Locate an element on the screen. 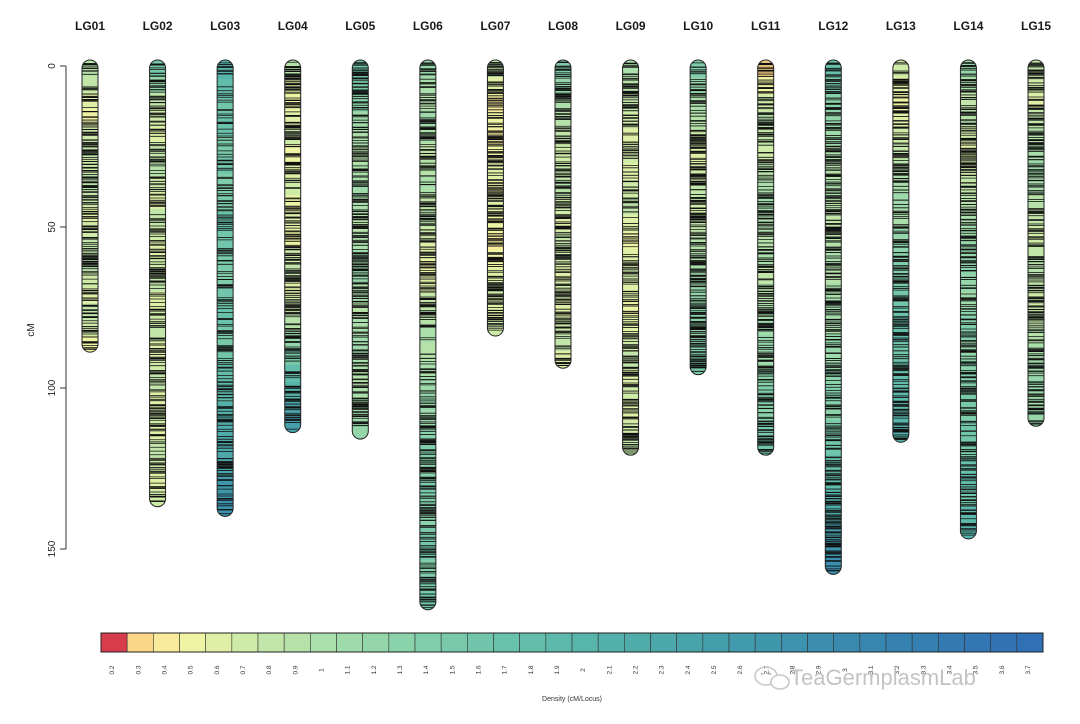 This screenshot has width=1080, height=724. legend-tick-label: 2.2 is located at coordinates (635, 669).